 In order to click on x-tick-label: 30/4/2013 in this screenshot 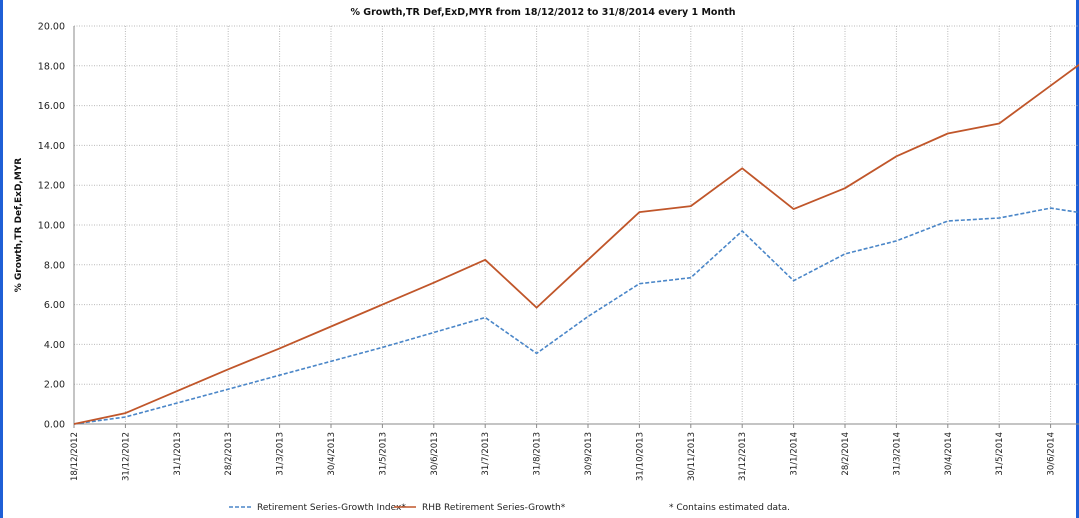, I will do `click(332, 454)`.